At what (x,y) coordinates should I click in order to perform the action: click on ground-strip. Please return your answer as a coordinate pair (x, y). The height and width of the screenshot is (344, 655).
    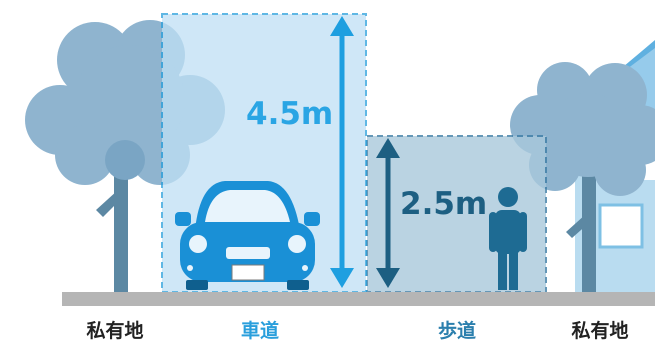
    Looking at the image, I should click on (358, 299).